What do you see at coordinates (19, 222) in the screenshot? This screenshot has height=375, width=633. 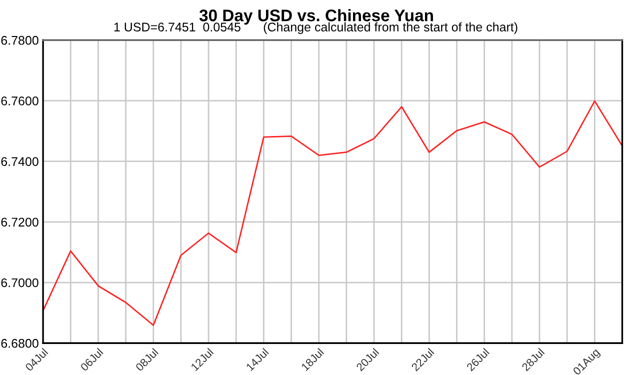 I see `y-tick-label: 6.7200` at bounding box center [19, 222].